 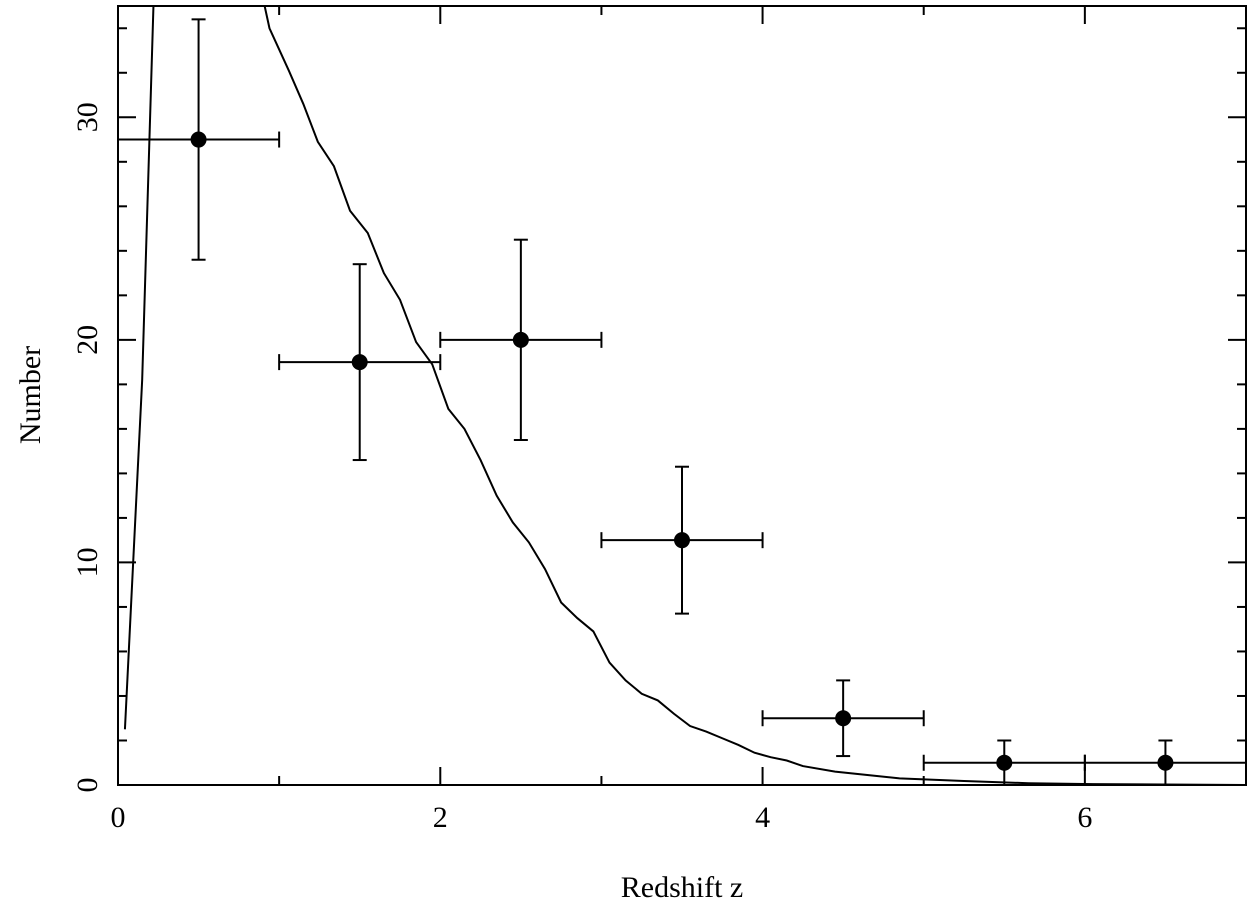 I want to click on y-tick-label: 20, so click(x=87, y=340).